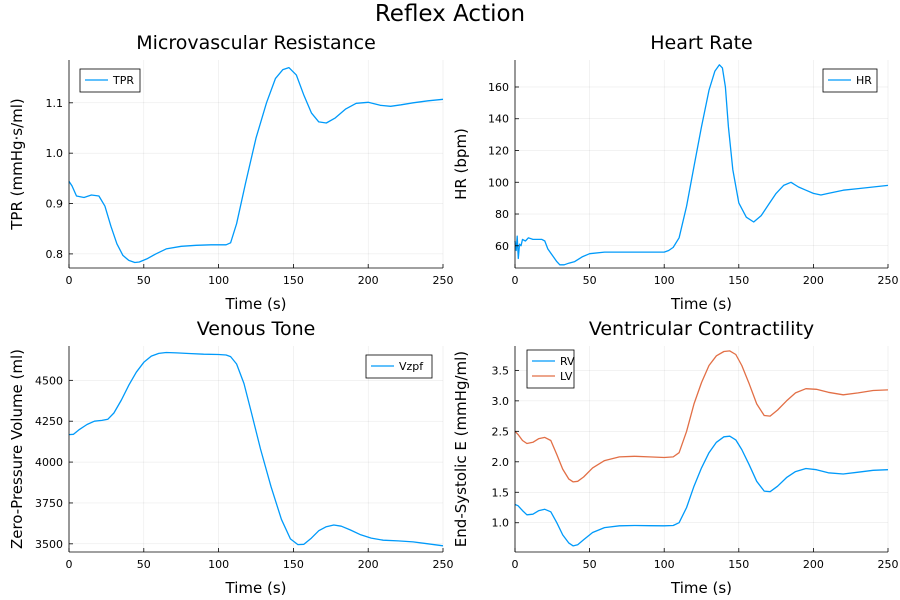 The height and width of the screenshot is (600, 900). I want to click on y-tick-label: 80, so click(502, 214).